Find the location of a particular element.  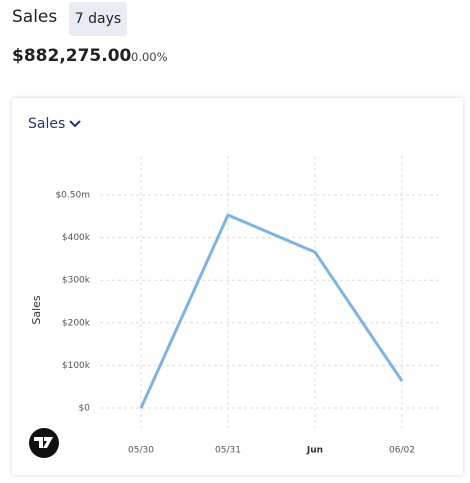

metric-dropdown: Sales is located at coordinates (54, 124).